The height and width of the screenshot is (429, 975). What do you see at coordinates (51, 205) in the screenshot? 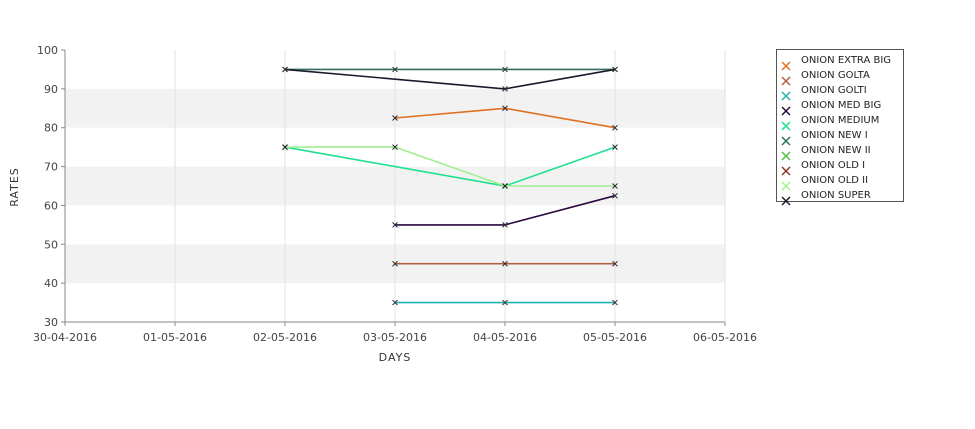
I see `y-tick-label: 60` at bounding box center [51, 205].